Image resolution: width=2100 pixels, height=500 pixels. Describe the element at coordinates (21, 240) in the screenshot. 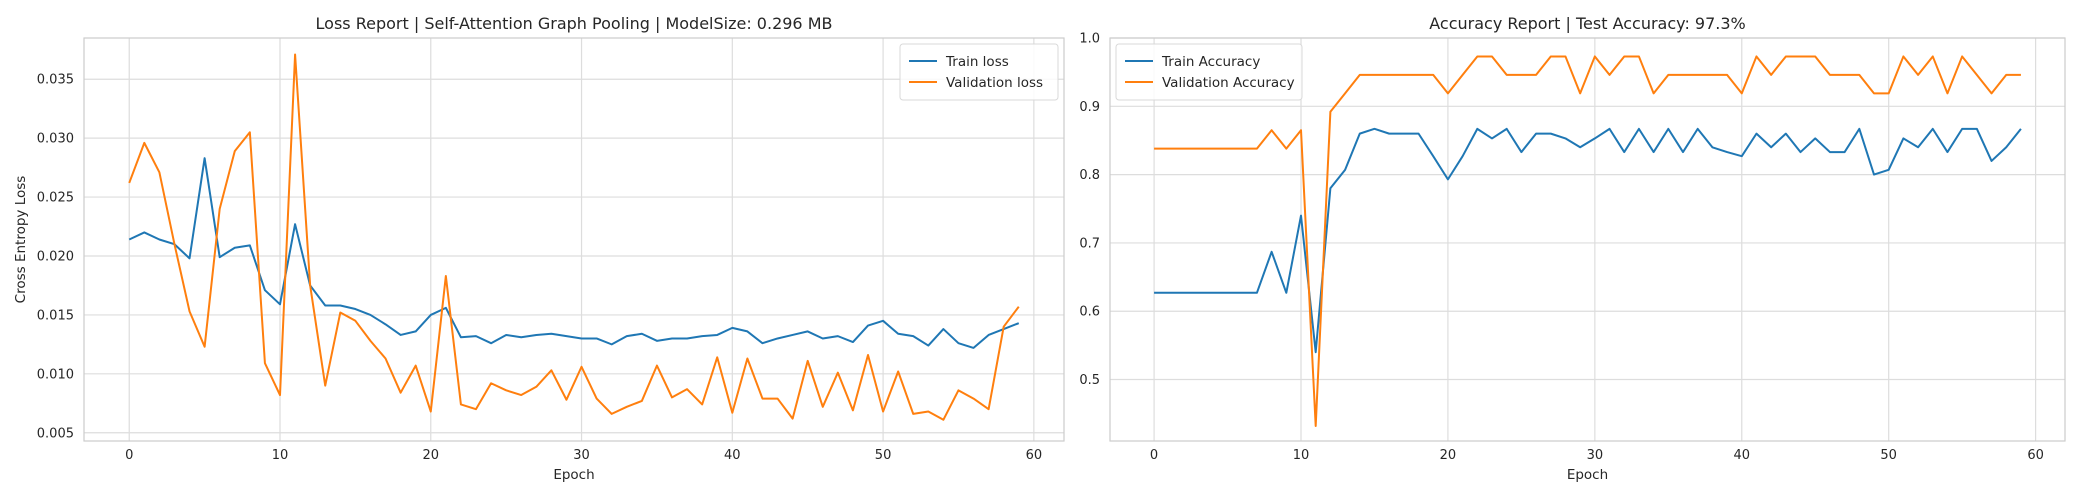

I see `y-axis-label: Cross Entropy Loss` at that location.